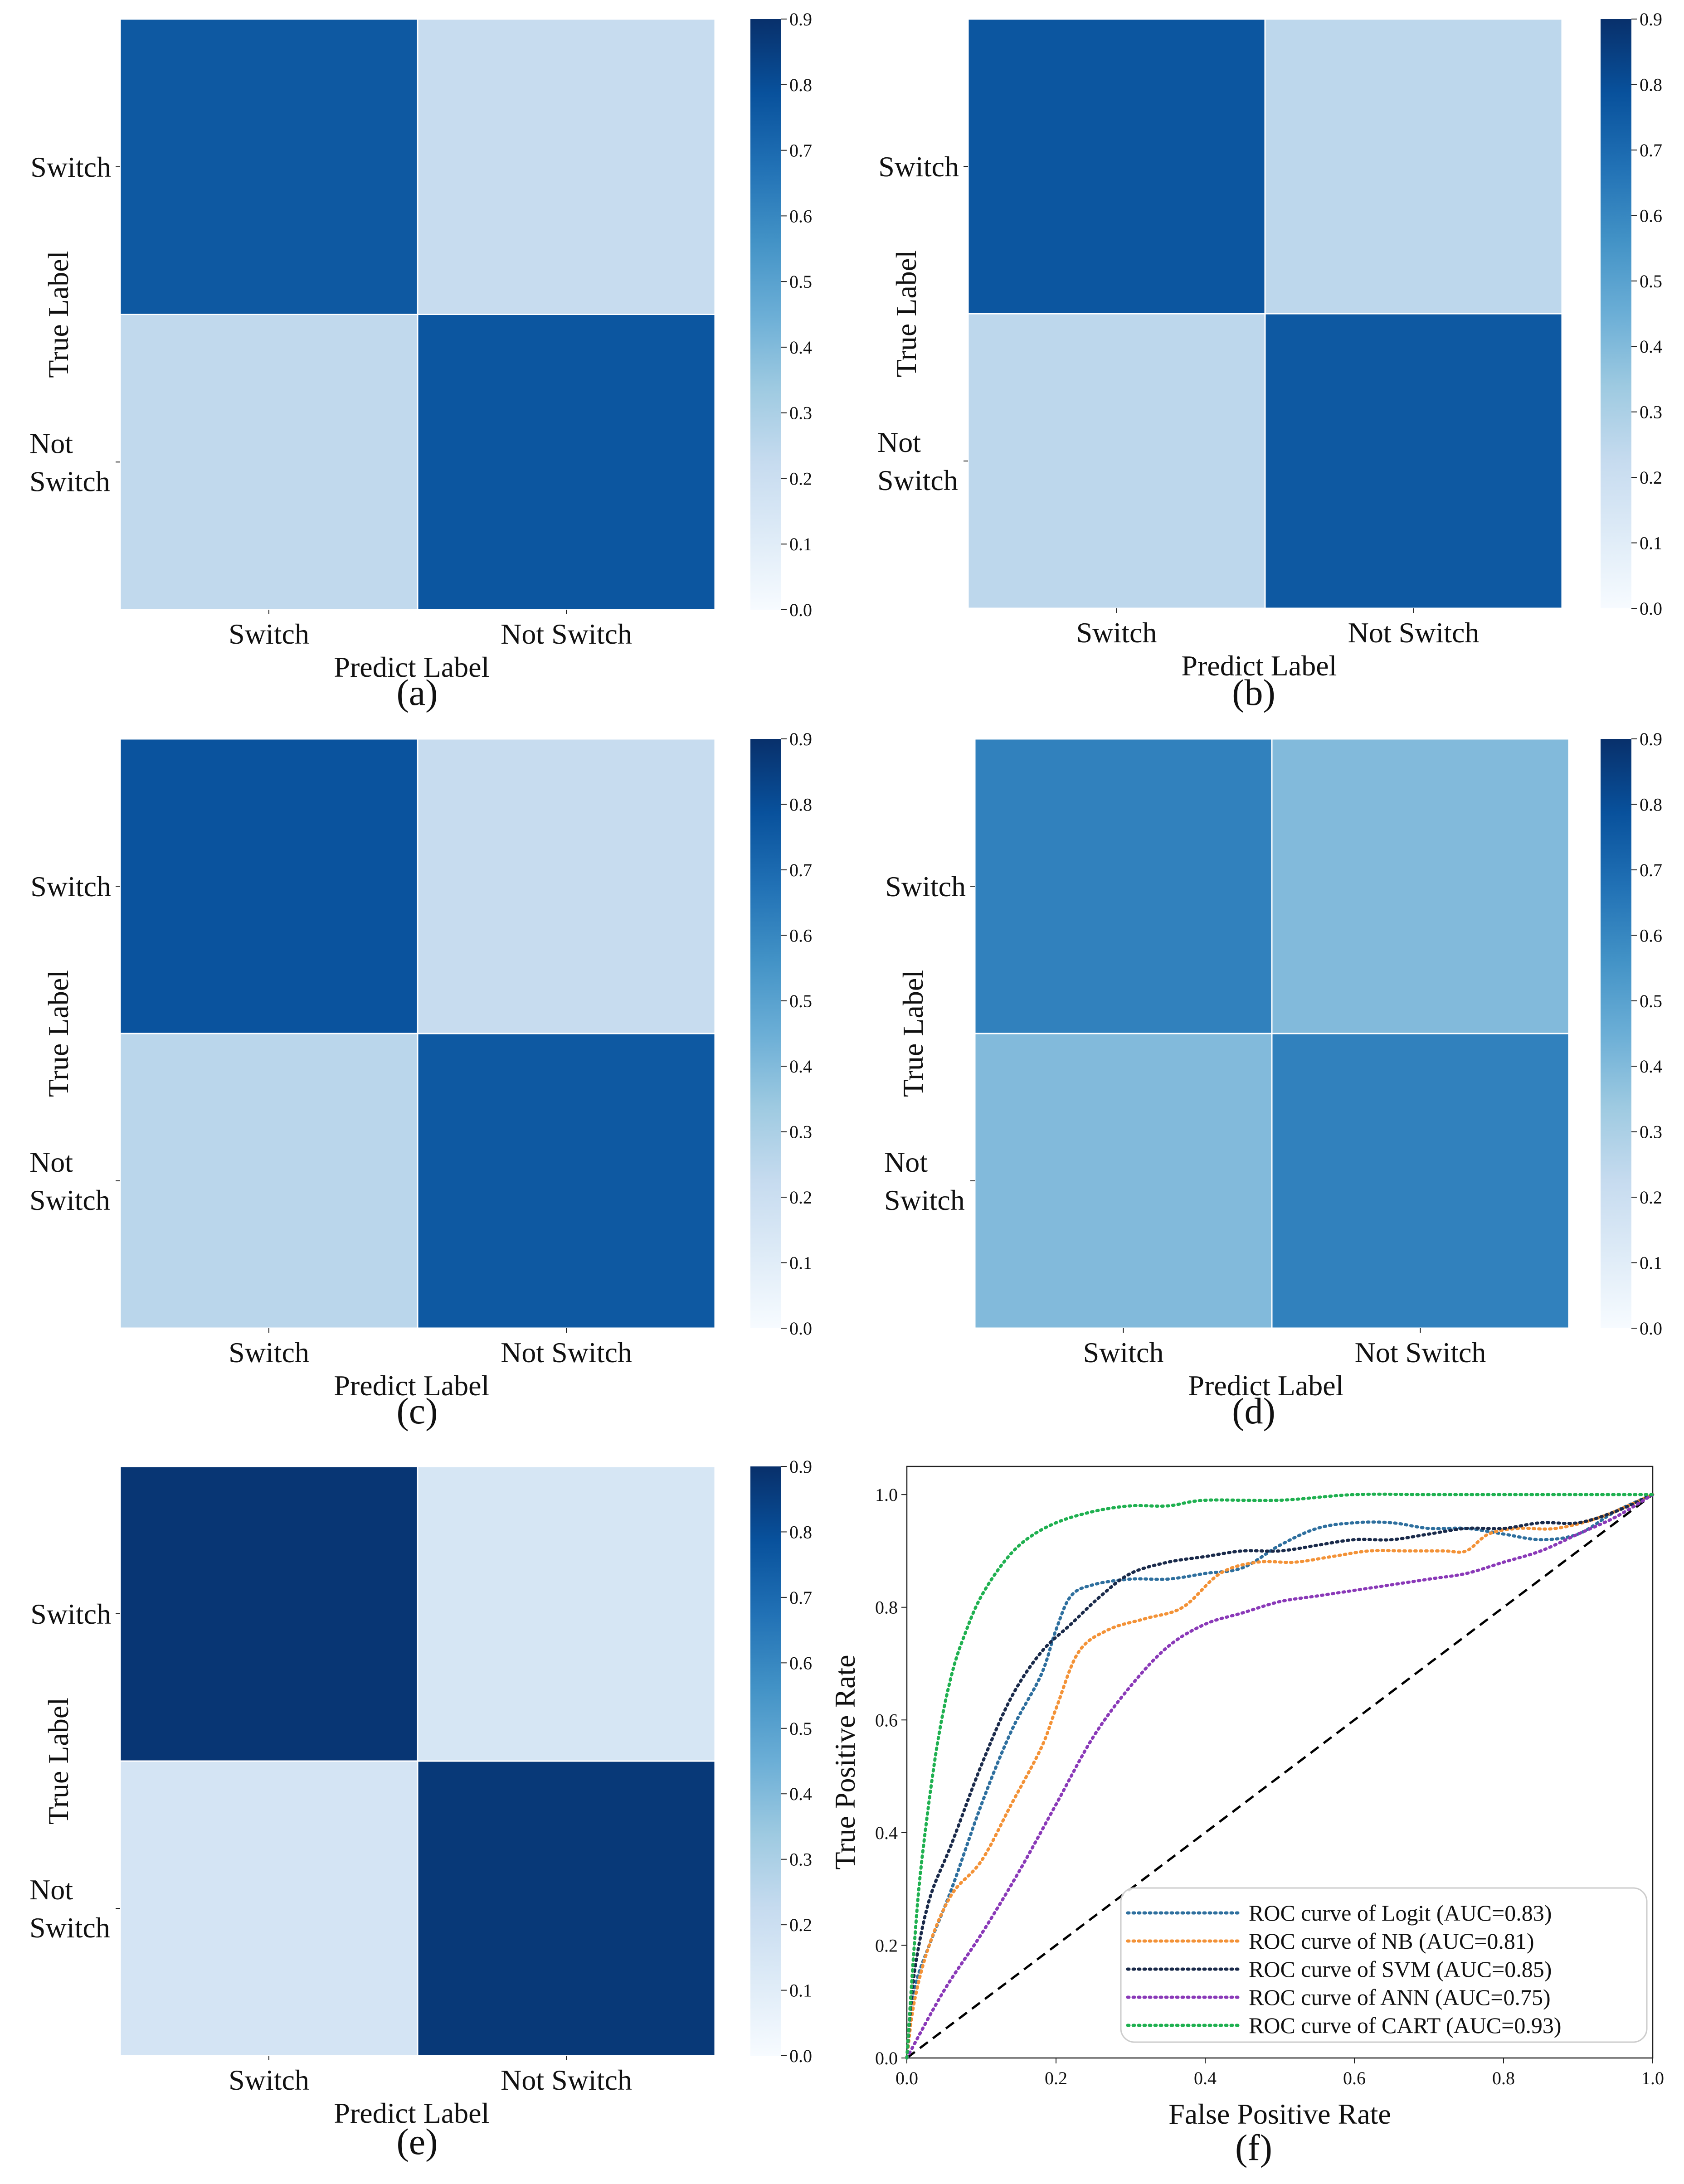 The width and height of the screenshot is (1684, 2184). Describe the element at coordinates (886, 1945) in the screenshot. I see `y-tick-label: 0.2` at that location.